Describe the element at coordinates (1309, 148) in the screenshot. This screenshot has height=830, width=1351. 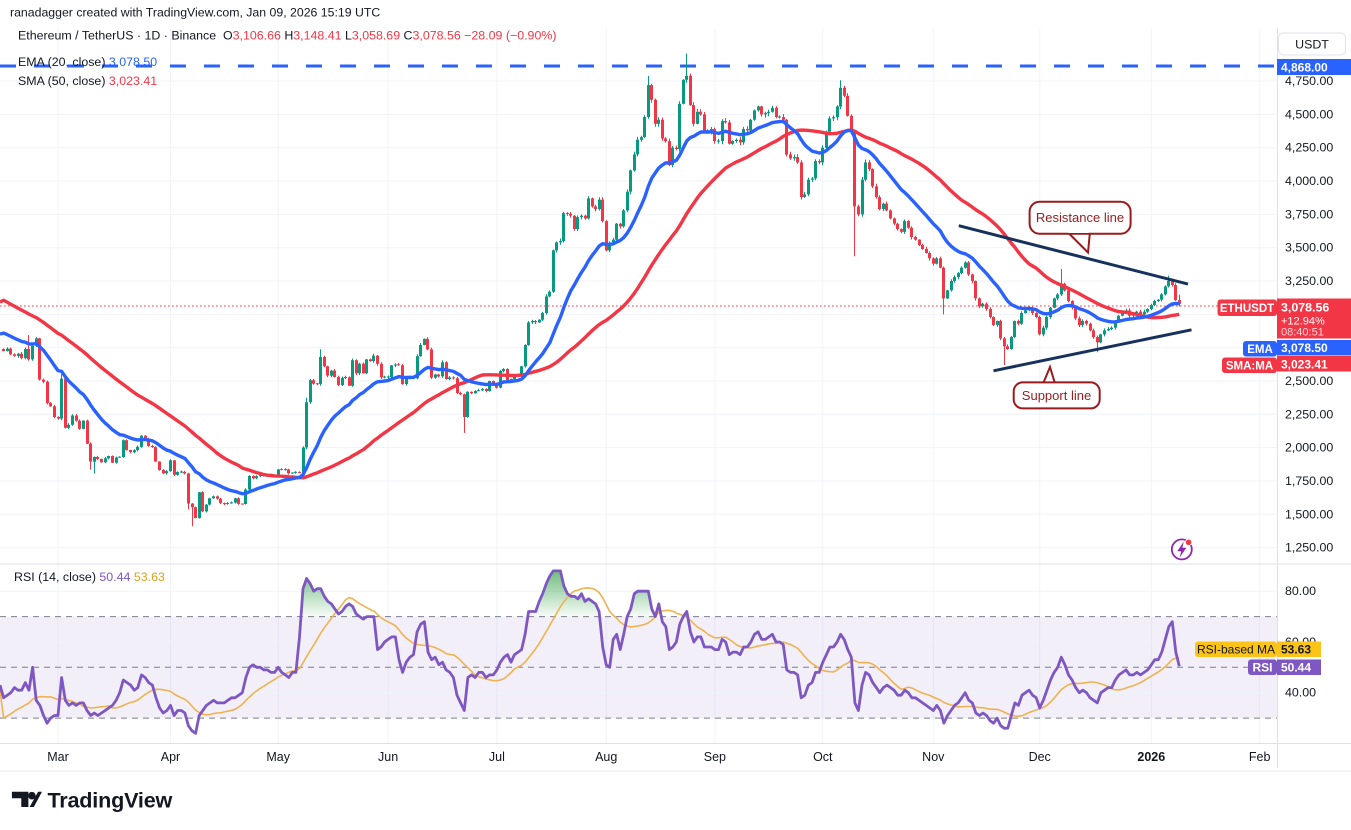
I see `svg-text: 4,250.00` at that location.